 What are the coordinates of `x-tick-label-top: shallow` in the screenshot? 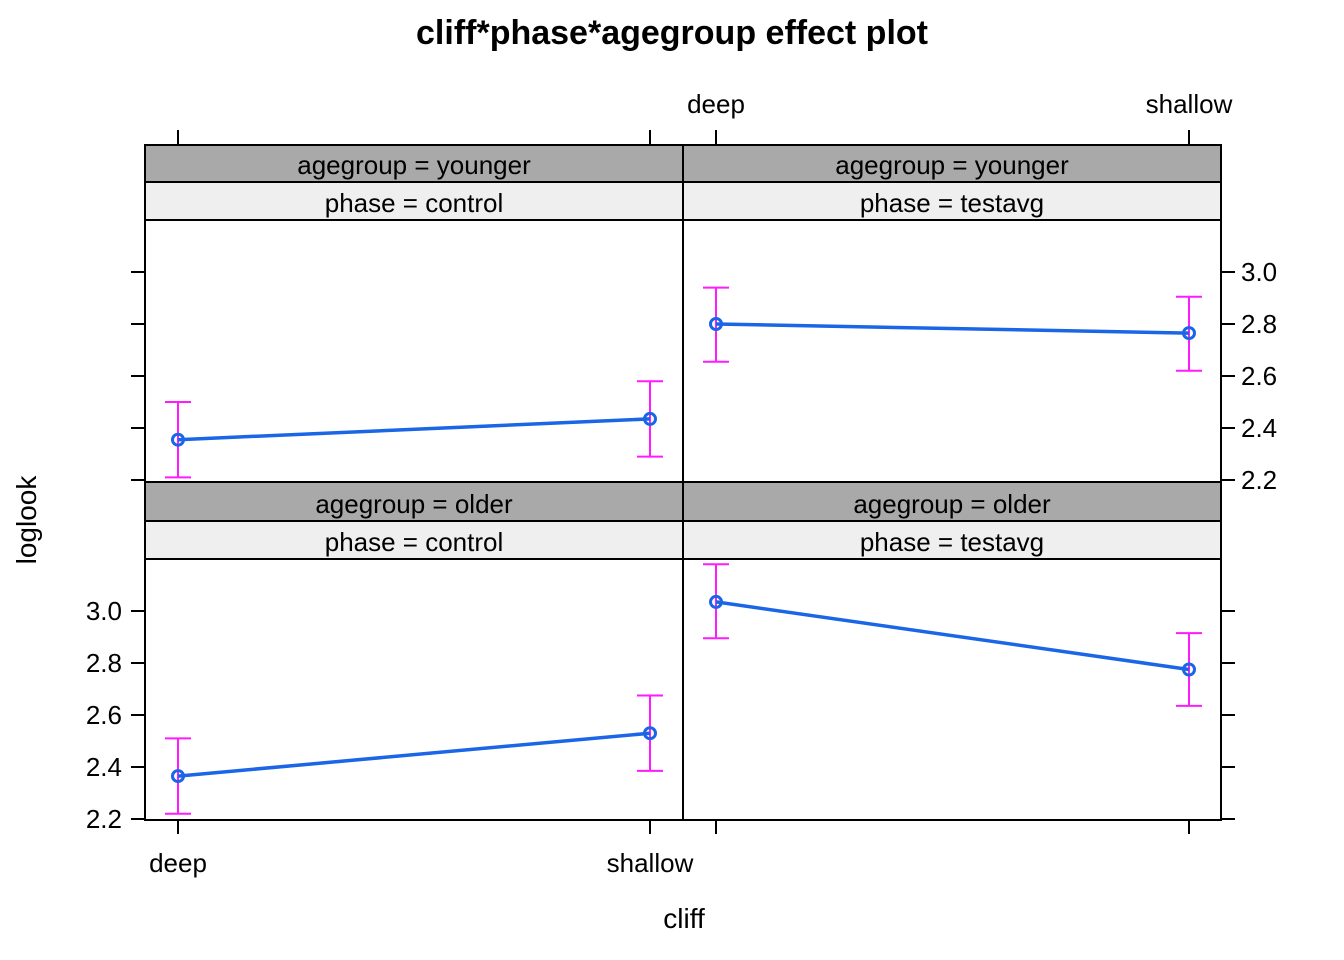 It's located at (1189, 104).